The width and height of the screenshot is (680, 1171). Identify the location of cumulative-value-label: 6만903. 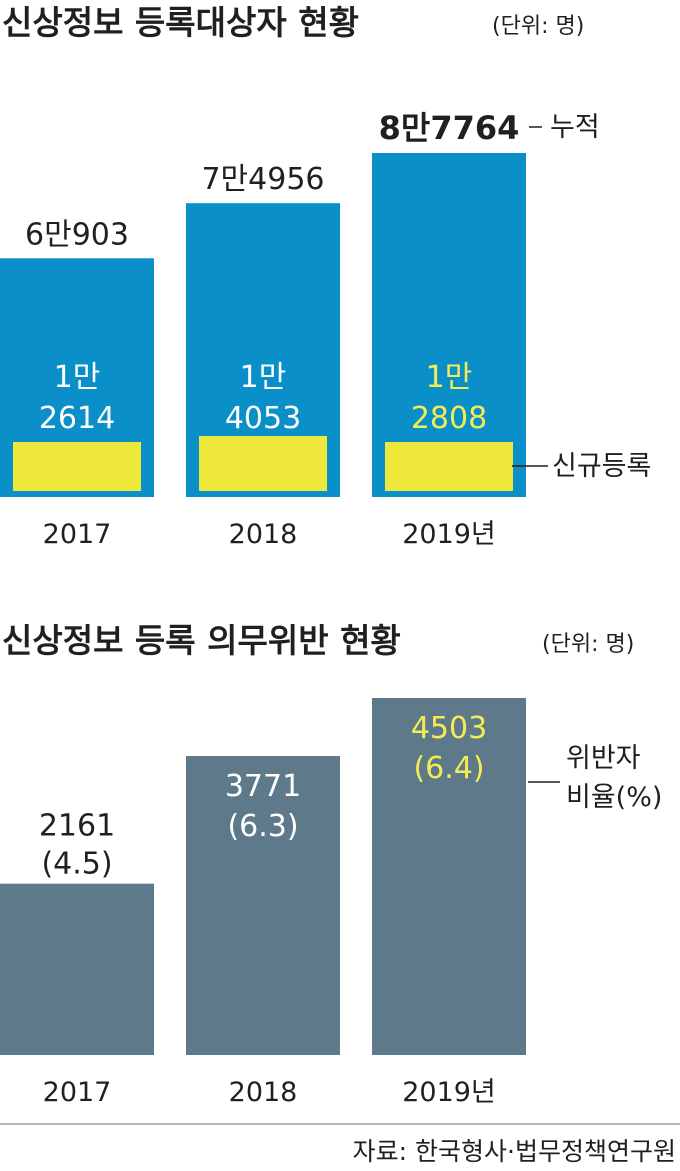
(77, 234).